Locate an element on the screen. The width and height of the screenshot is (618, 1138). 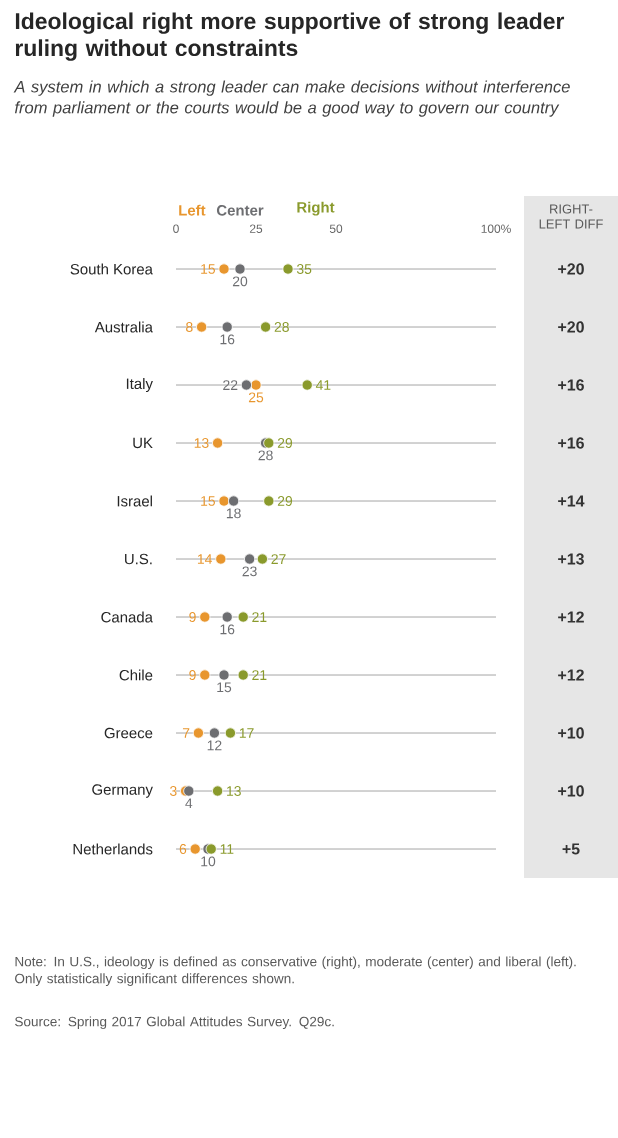
chart-title: Ideological right more supportive of strong leader ruling without constraints is located at coordinates (290, 36).